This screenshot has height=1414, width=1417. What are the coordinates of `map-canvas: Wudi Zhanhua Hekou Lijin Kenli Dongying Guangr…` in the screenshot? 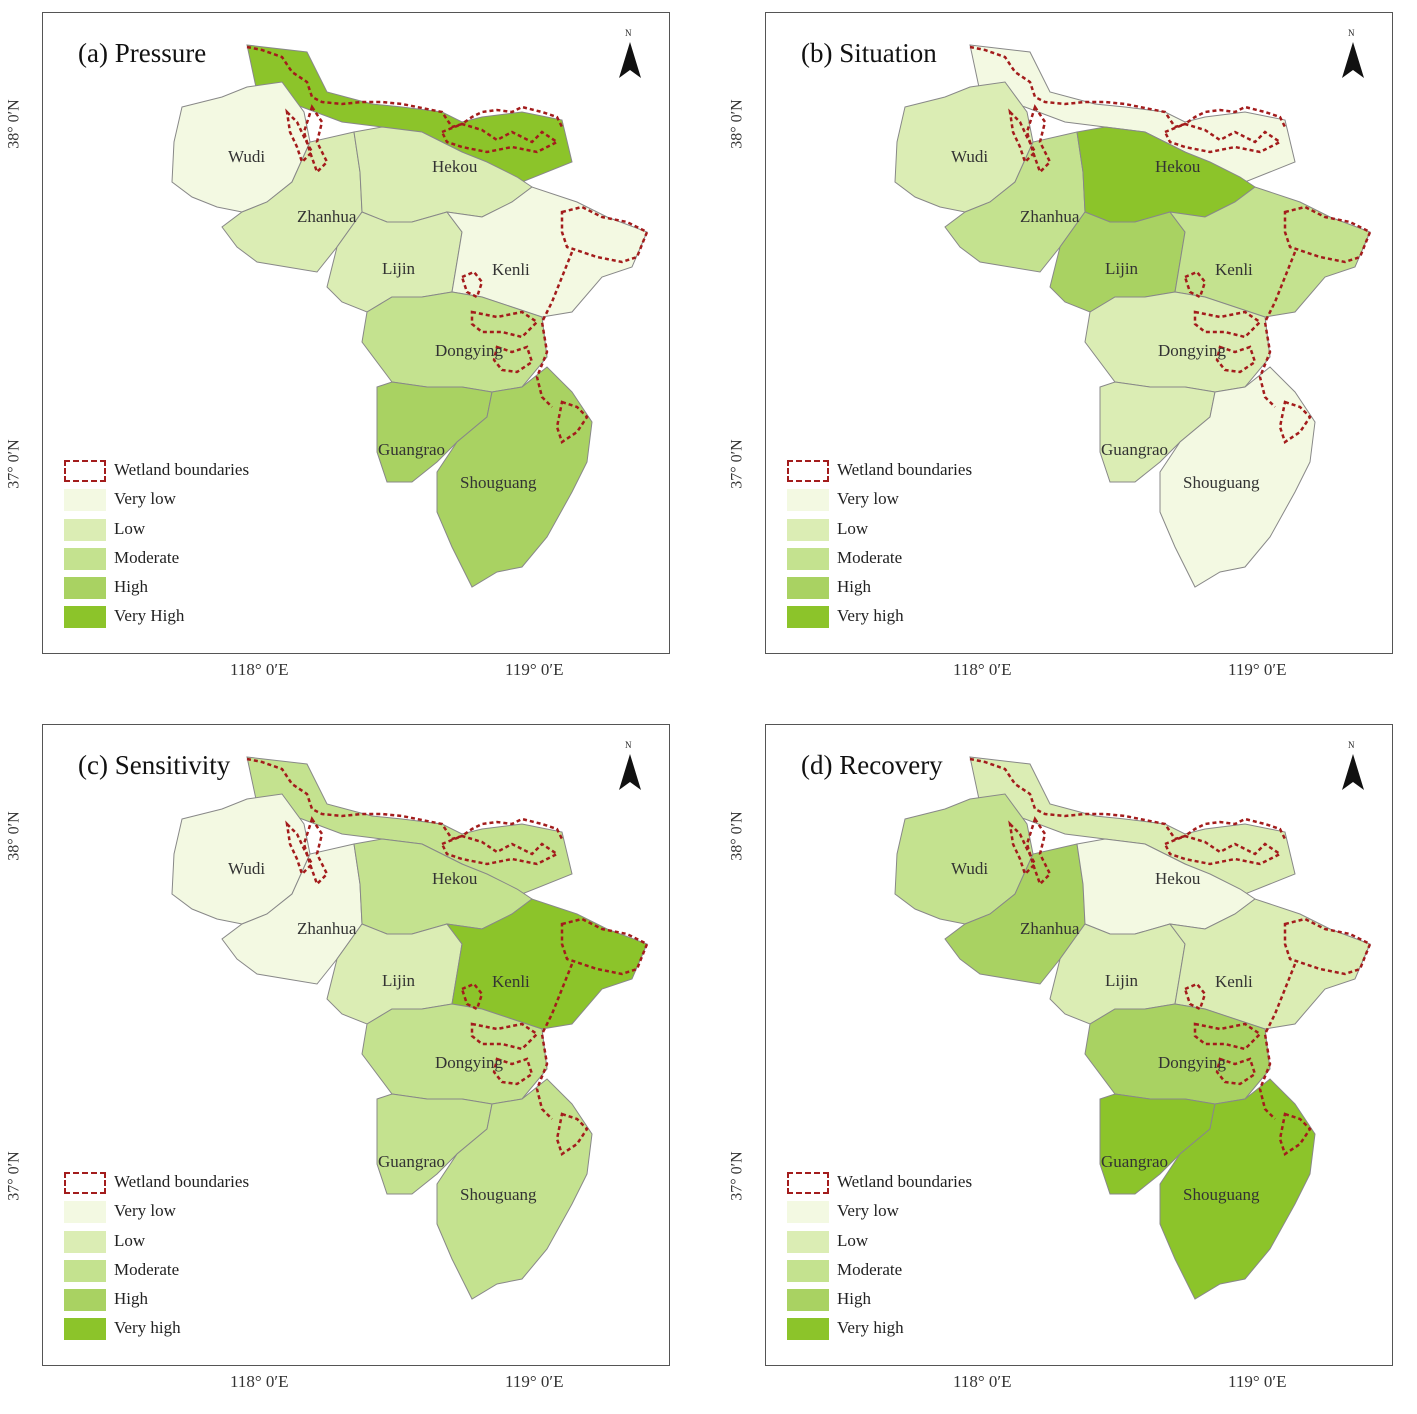 It's located at (410, 316).